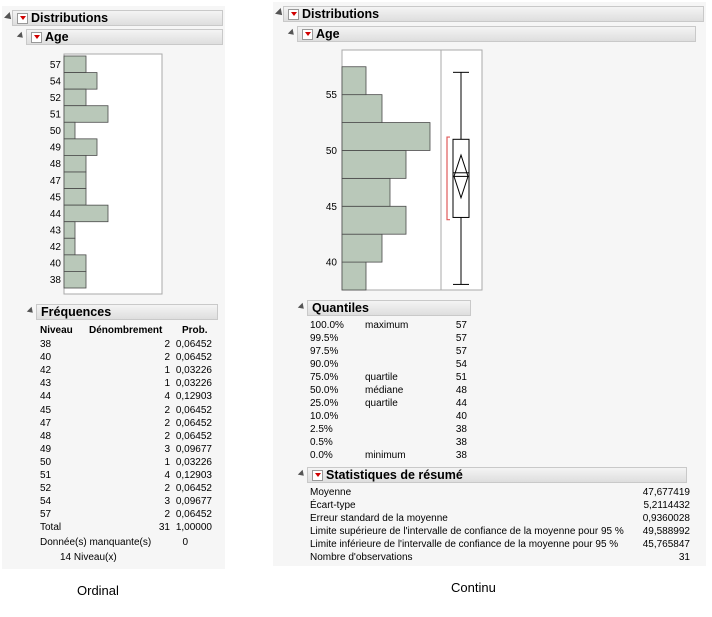 The width and height of the screenshot is (712, 617). What do you see at coordinates (461, 176) in the screenshot?
I see `mean-diamond` at bounding box center [461, 176].